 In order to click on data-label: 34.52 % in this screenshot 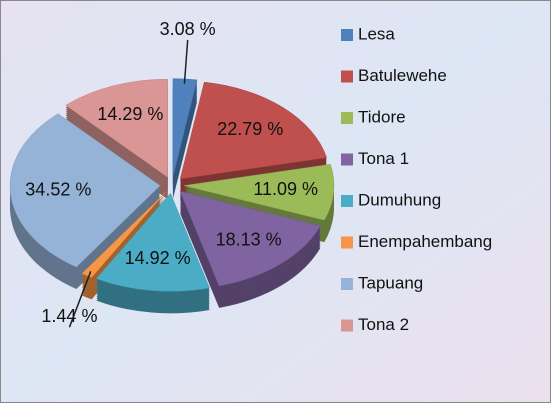, I will do `click(58, 190)`.